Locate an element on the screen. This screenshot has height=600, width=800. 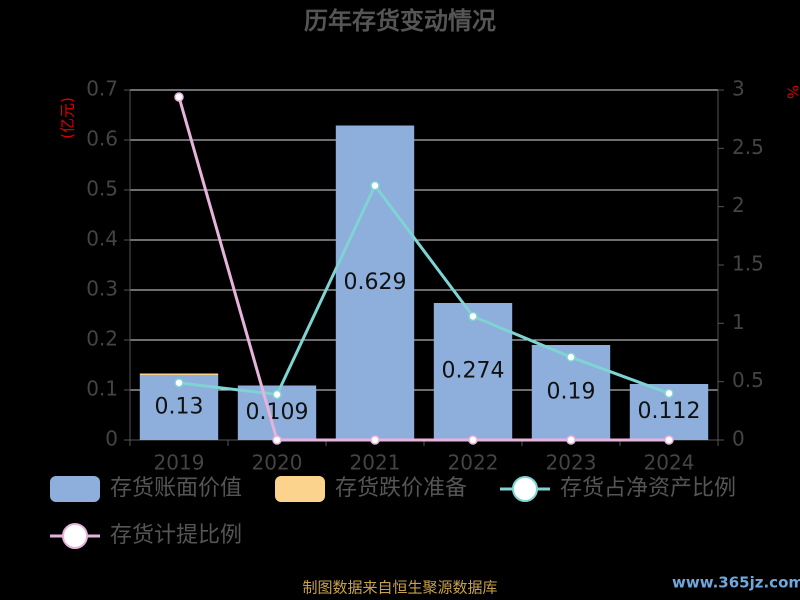
y-tick-label: 0.3 is located at coordinates (102, 289).